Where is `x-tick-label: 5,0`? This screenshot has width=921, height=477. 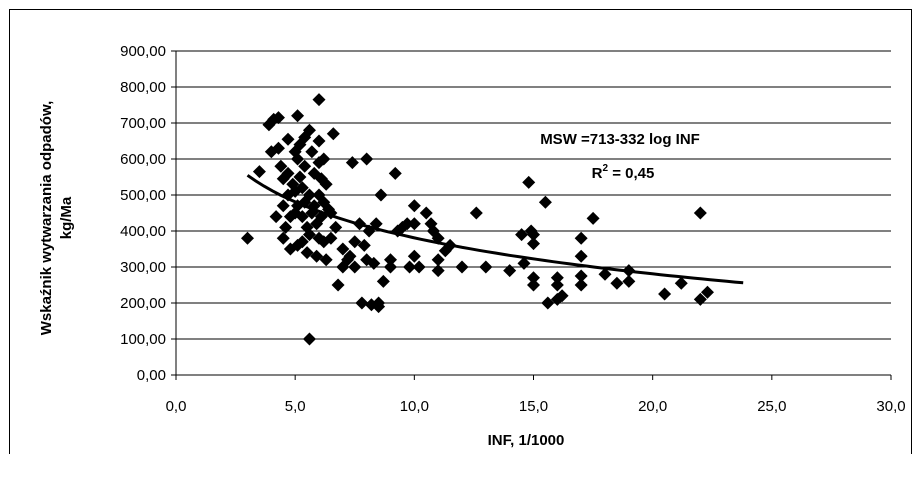
x-tick-label: 5,0 is located at coordinates (295, 406).